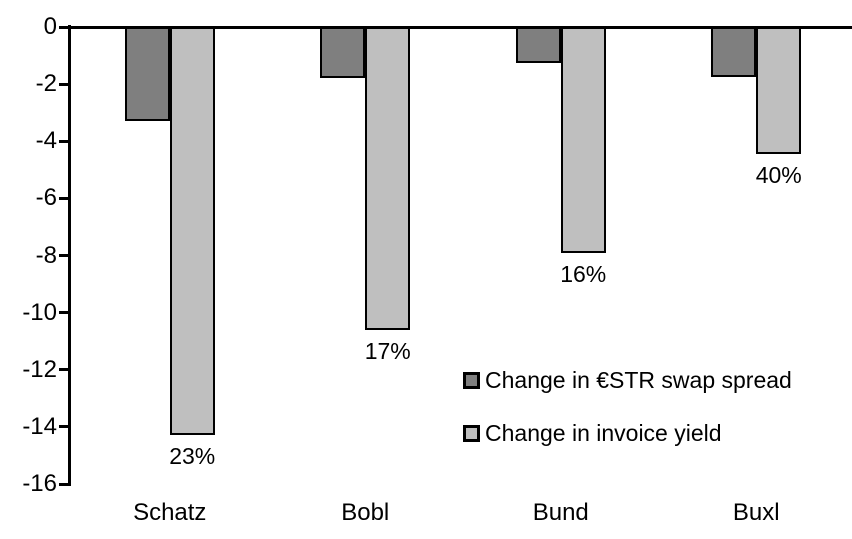  I want to click on bar-value-label-buxl: 40%, so click(778, 175).